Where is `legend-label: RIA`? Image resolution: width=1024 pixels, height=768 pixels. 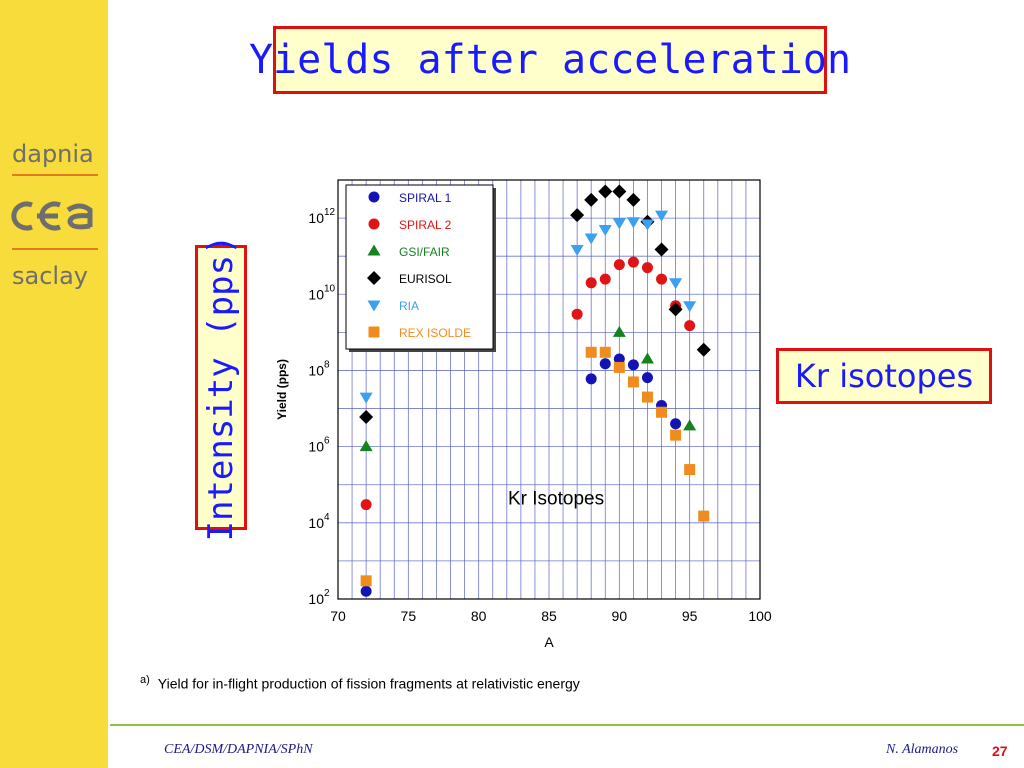
legend-label: RIA is located at coordinates (409, 306).